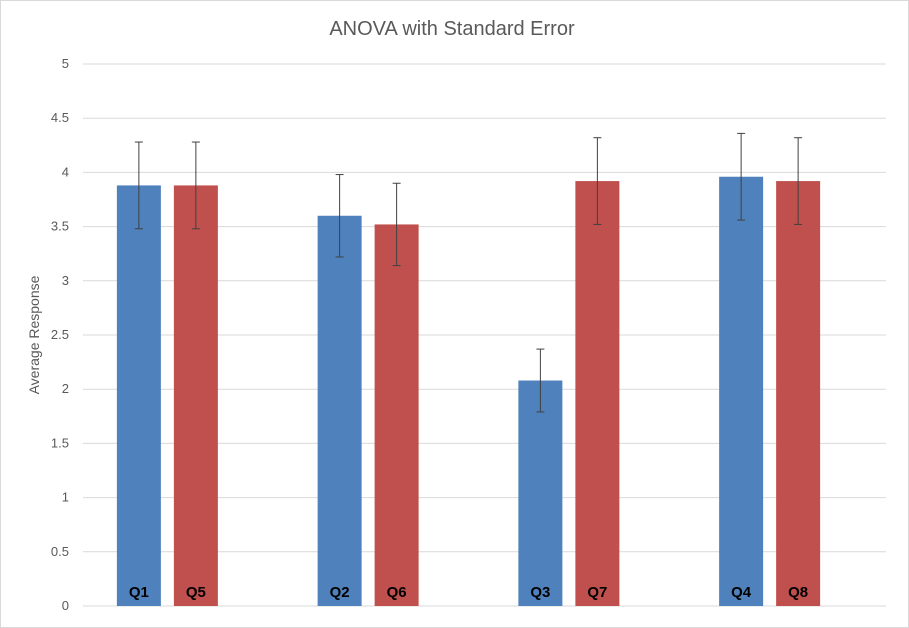 This screenshot has width=909, height=628. Describe the element at coordinates (60, 551) in the screenshot. I see `y-tick-label: 0.5` at that location.